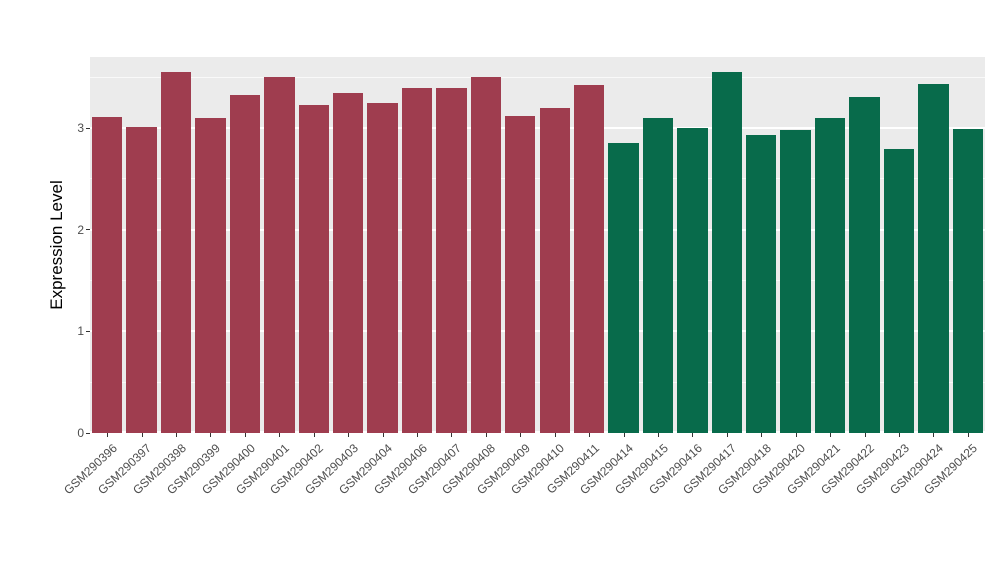  I want to click on y-axis-title: Expression Level, so click(56, 245).